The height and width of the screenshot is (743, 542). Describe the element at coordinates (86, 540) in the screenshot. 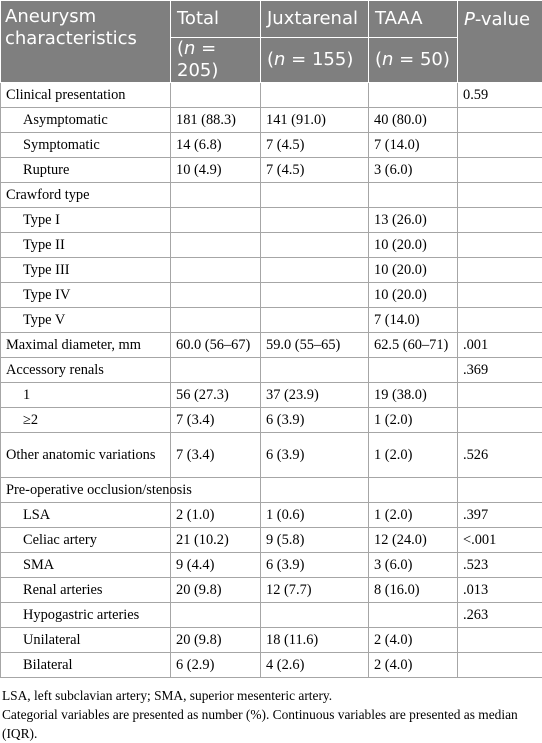

I see `row-label: Celiac artery` at that location.